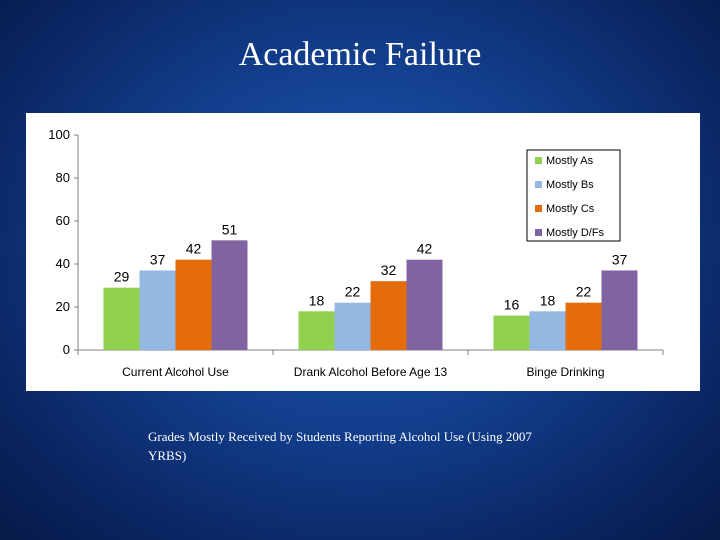 The image size is (720, 540). I want to click on legend-label: Mostly Cs, so click(570, 209).